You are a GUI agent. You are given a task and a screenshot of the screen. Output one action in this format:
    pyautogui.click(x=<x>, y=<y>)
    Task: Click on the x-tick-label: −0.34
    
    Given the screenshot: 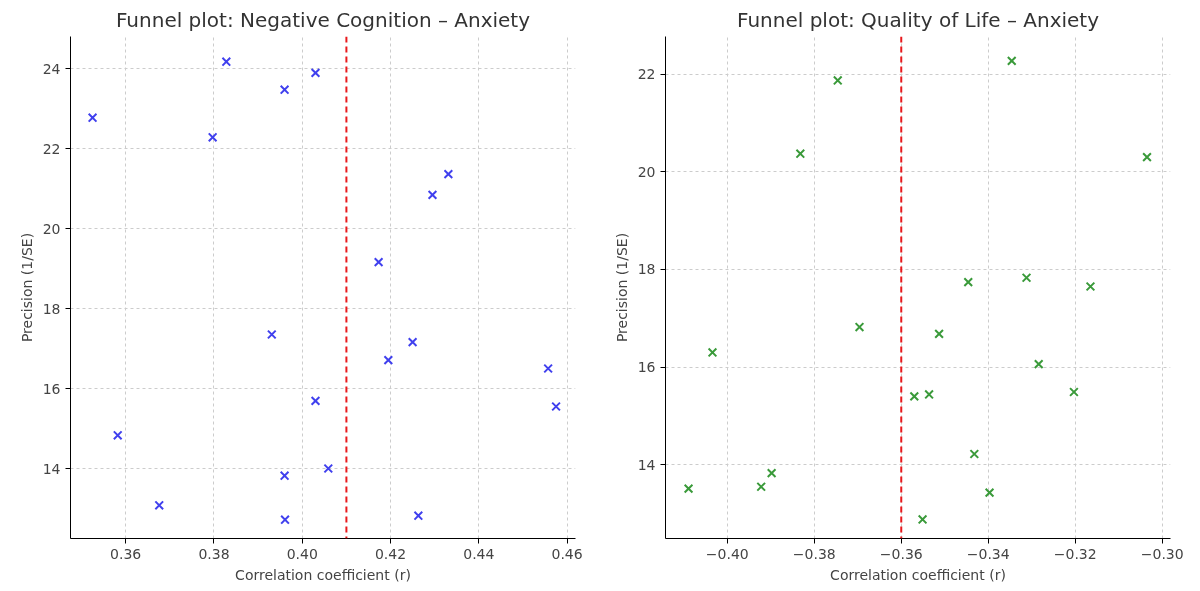 What is the action you would take?
    pyautogui.click(x=988, y=553)
    